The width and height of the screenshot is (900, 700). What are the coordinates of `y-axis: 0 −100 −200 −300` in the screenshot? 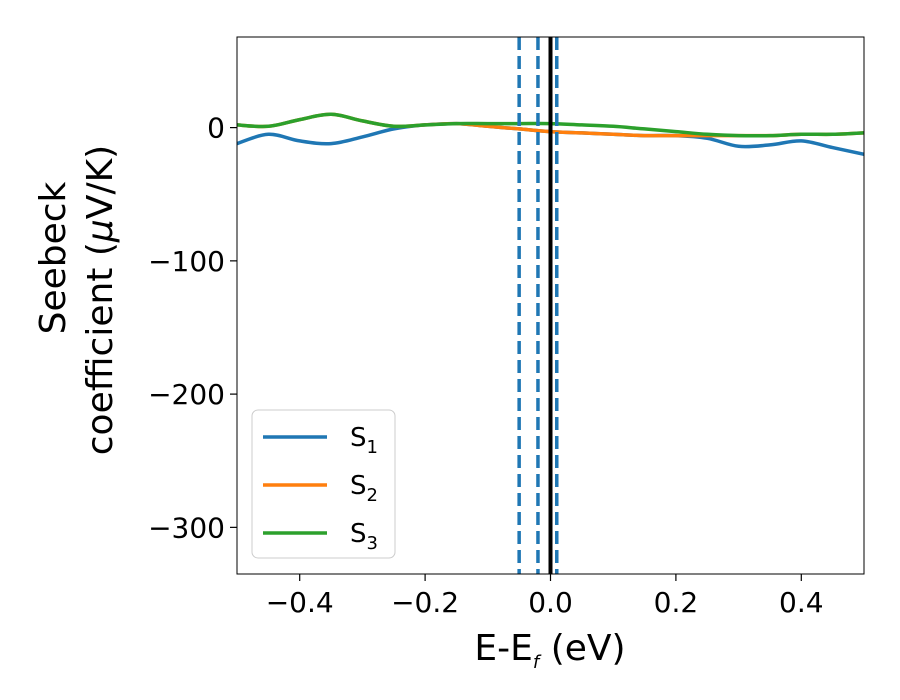 It's located at (192, 328).